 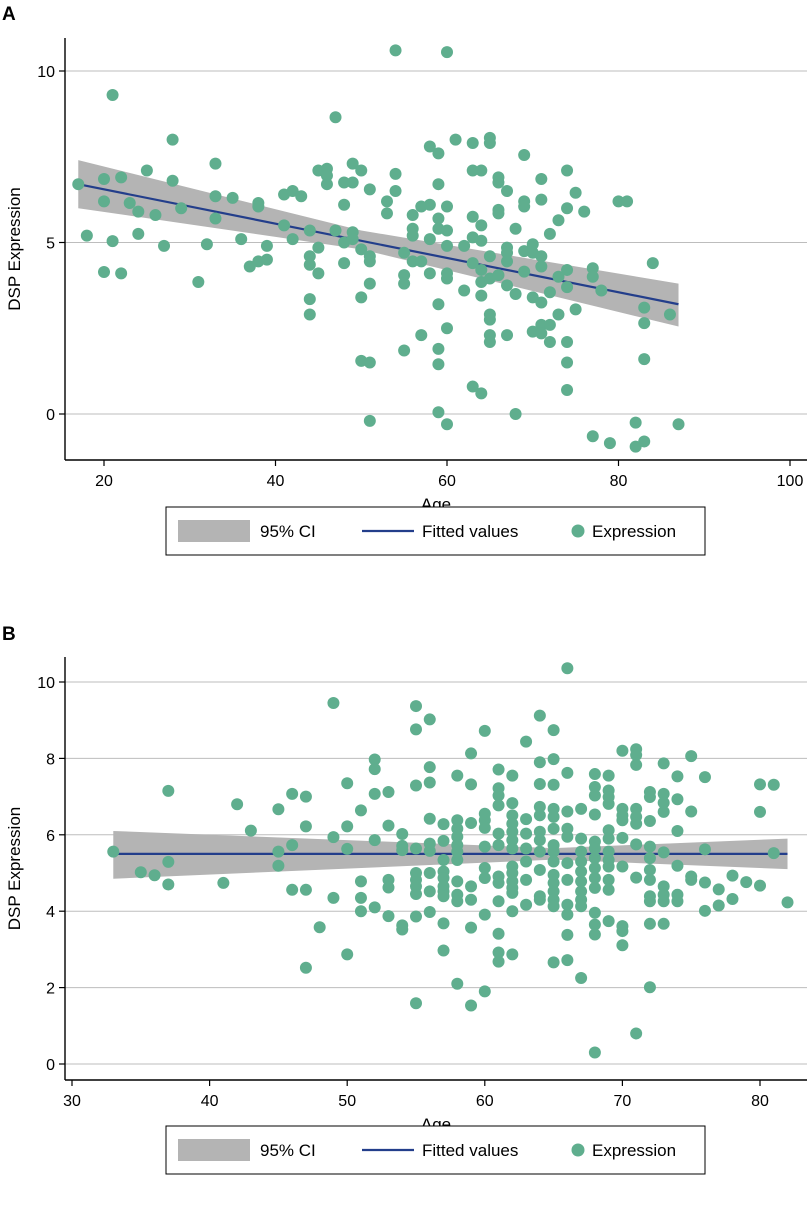 What do you see at coordinates (790, 481) in the screenshot?
I see `x-tick-label: 100` at bounding box center [790, 481].